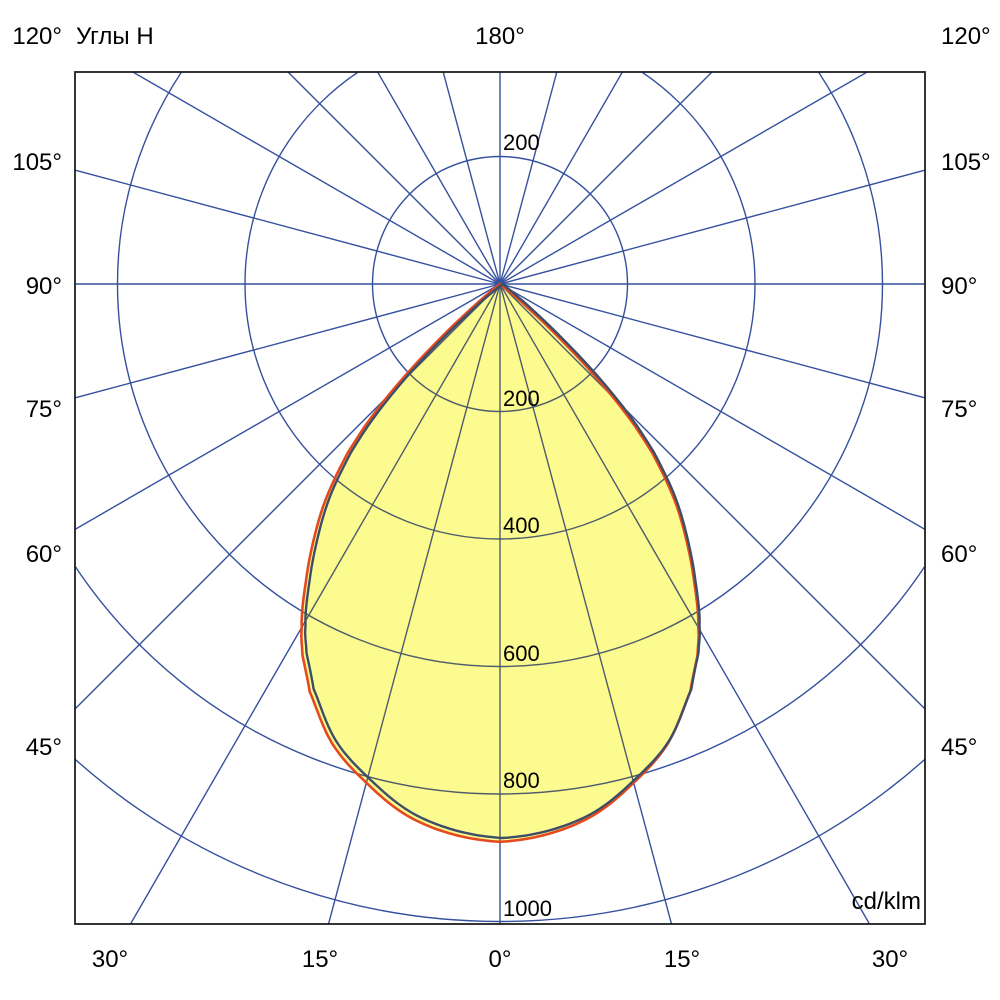 This screenshot has height=1000, width=1000. I want to click on grid-ray-345deg, so click(401, 563).